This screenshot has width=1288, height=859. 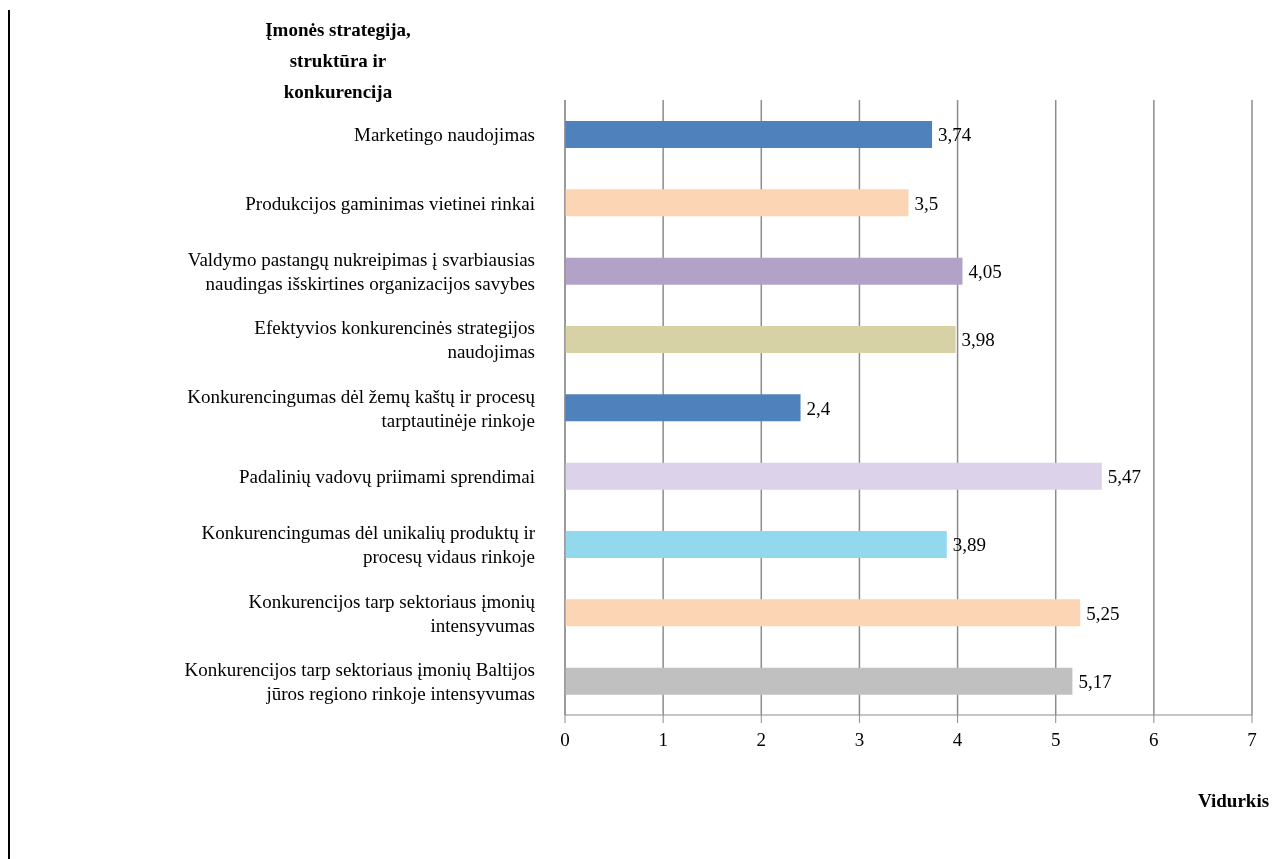 I want to click on data-label: 3,5, so click(x=926, y=203).